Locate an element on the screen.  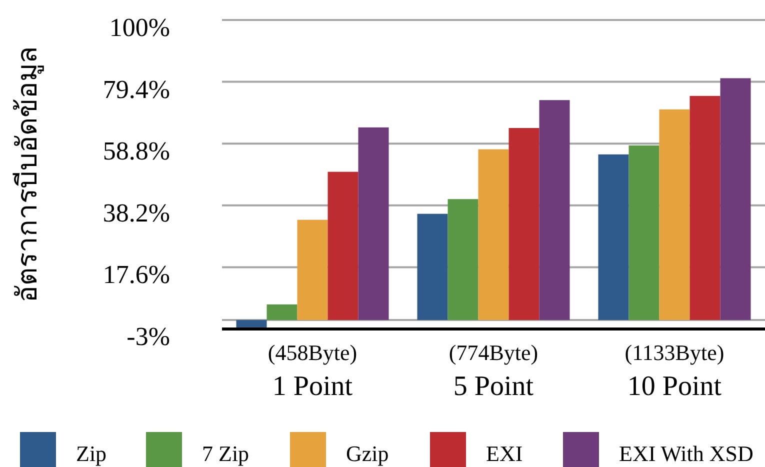
x-tick-label: (458Byte) 1 Point is located at coordinates (313, 371).